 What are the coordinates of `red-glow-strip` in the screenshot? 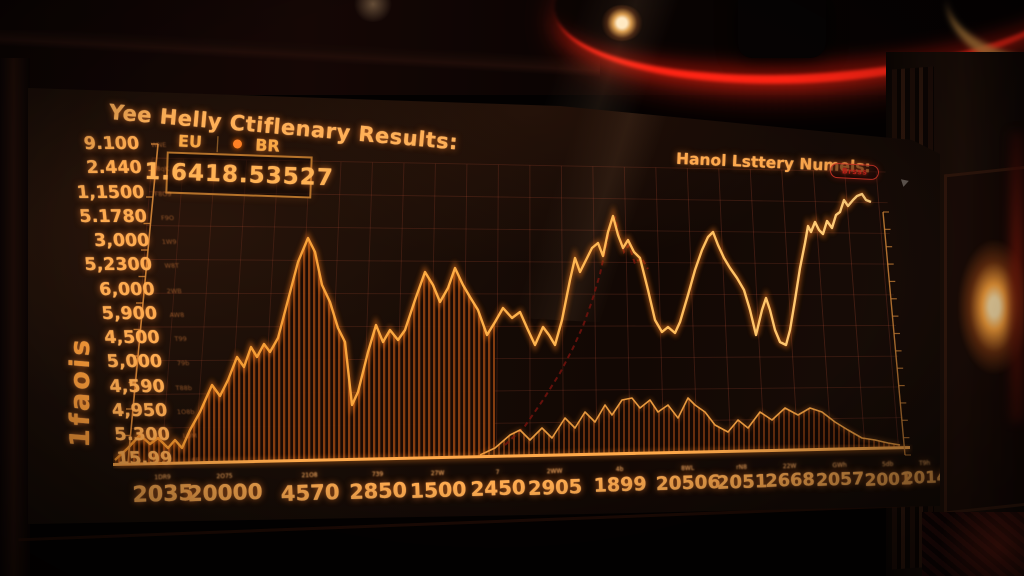 It's located at (1017, 277).